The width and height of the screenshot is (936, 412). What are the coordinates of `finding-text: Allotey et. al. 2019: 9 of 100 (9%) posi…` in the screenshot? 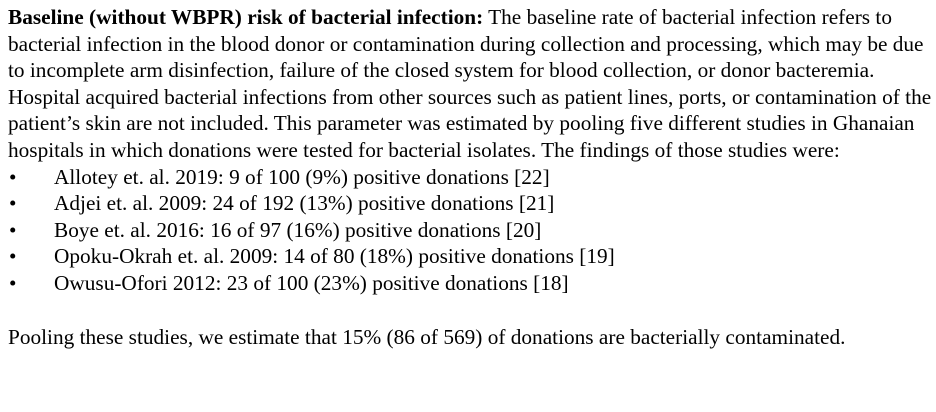 It's located at (302, 176).